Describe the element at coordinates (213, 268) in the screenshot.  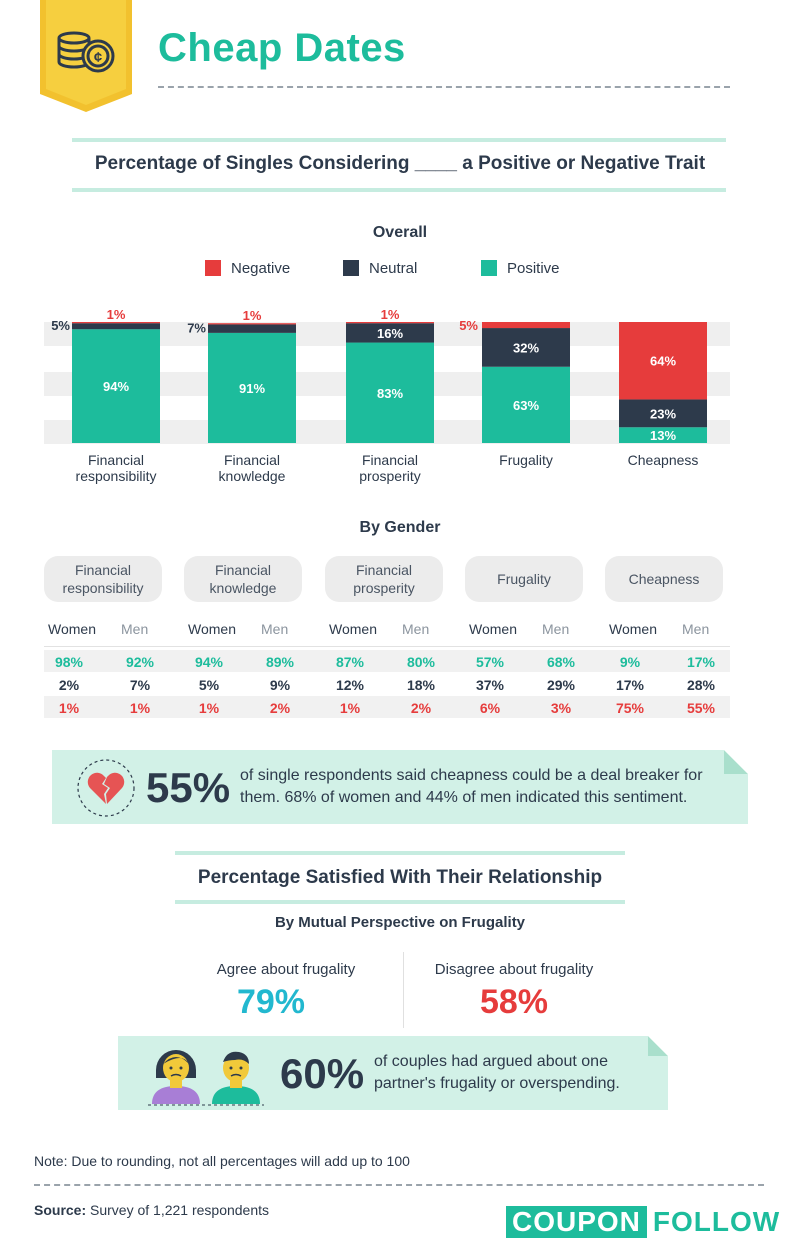
I see `legend-swatch-negative` at that location.